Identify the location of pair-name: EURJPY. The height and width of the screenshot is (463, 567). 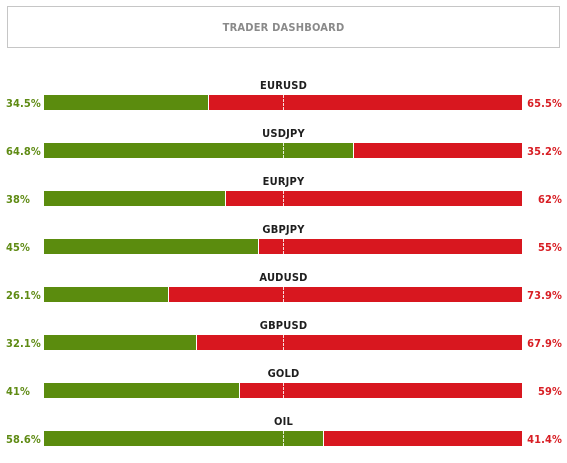
(283, 181).